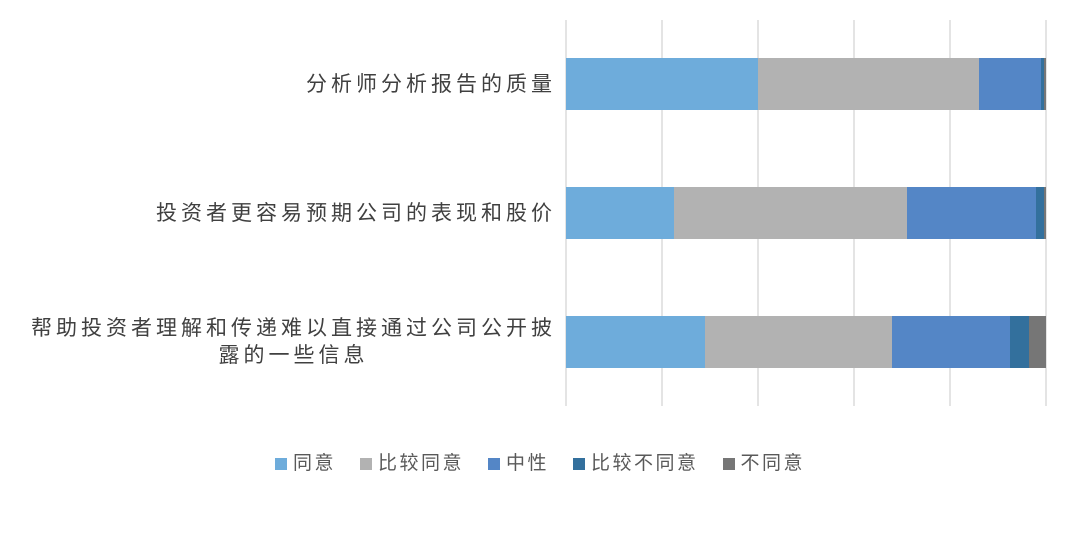  Describe the element at coordinates (293, 341) in the screenshot. I see `category-label-3: 帮助投资者理解和传递难以直接通过公司公开披 露的一些信息` at that location.